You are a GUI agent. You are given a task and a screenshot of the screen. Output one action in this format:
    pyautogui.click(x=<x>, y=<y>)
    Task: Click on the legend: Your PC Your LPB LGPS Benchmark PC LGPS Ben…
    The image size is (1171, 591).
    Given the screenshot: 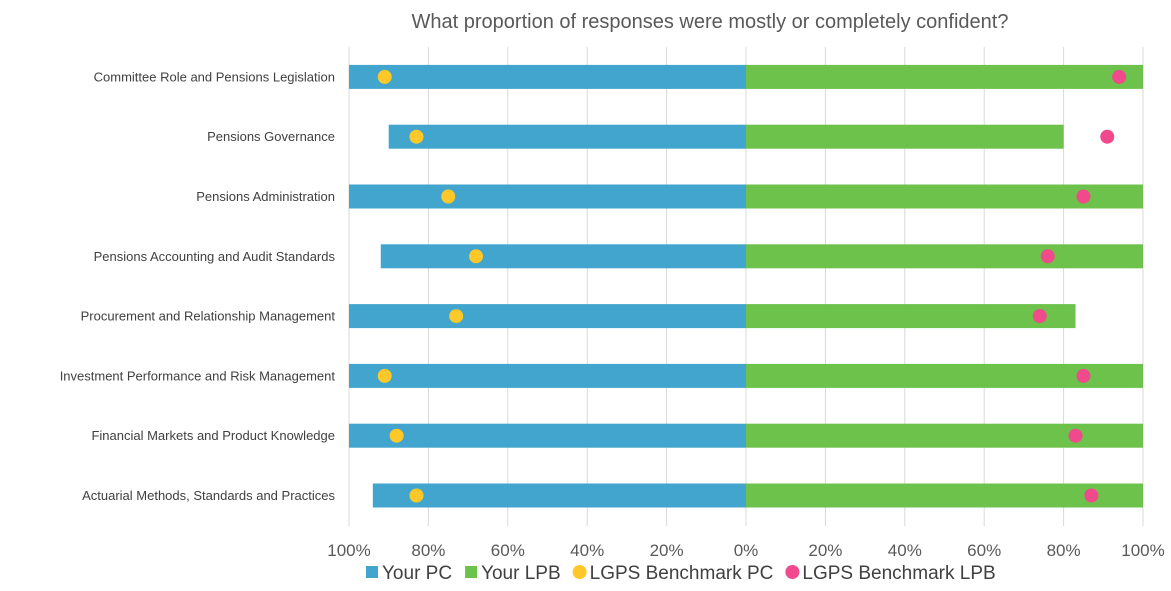 What is the action you would take?
    pyautogui.click(x=681, y=573)
    